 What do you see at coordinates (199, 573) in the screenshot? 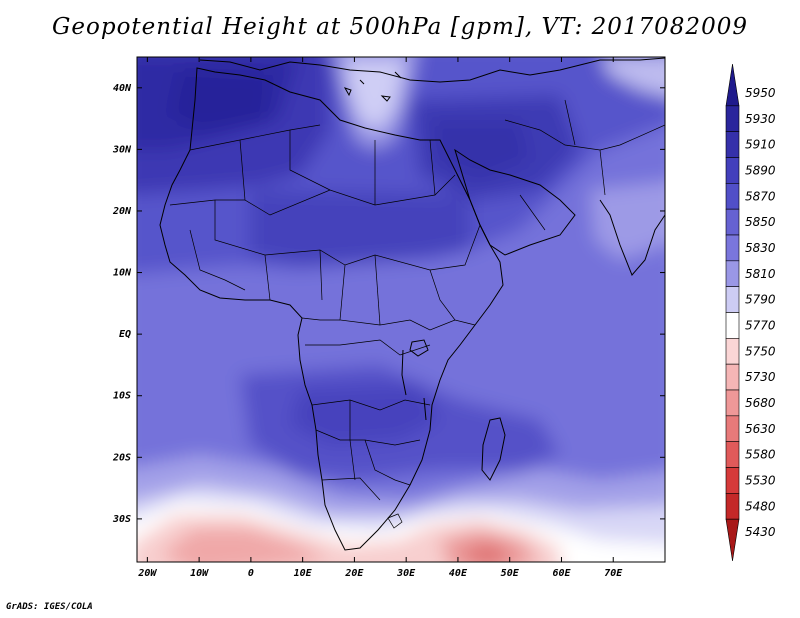
I see `lon-tick-label: 10W` at bounding box center [199, 573].